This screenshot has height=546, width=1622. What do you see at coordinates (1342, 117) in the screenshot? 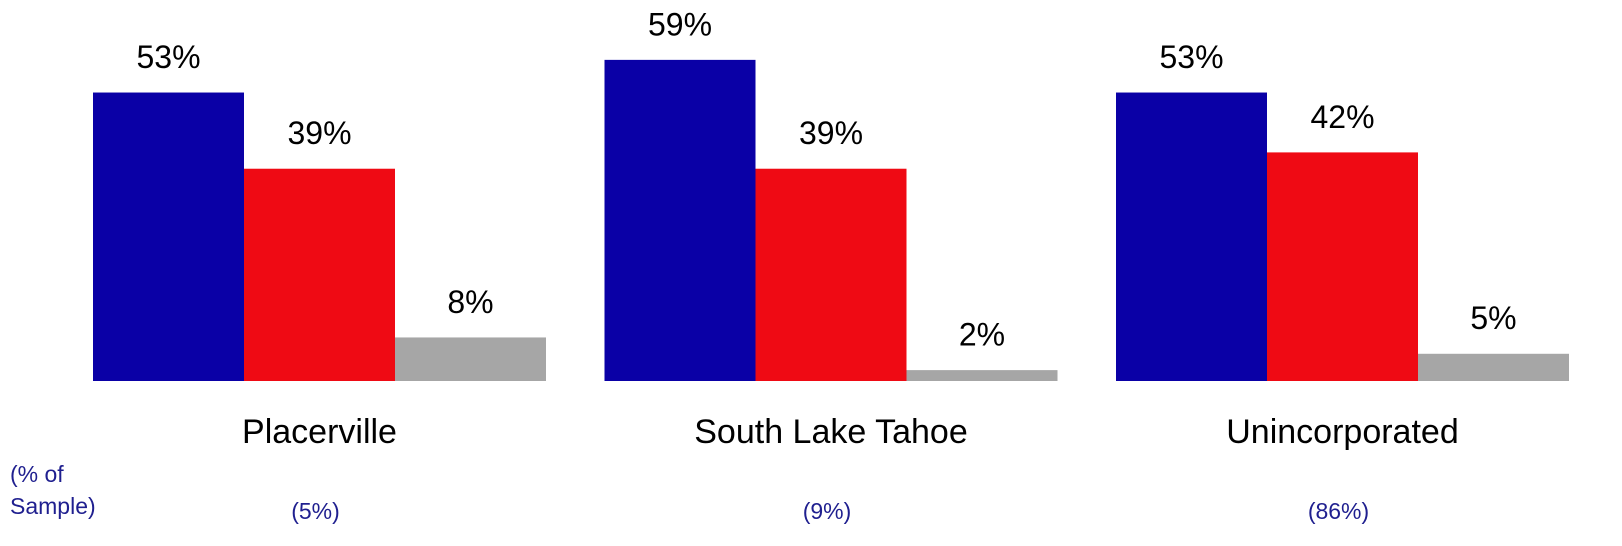
I see `value-label: 42%` at bounding box center [1342, 117].